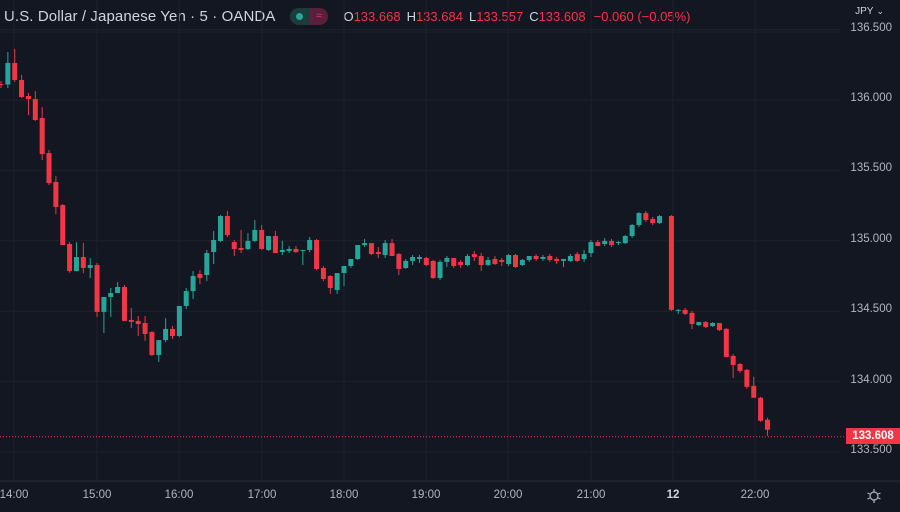 Image resolution: width=900 pixels, height=512 pixels. What do you see at coordinates (97, 495) in the screenshot?
I see `time-tick: 15:00` at bounding box center [97, 495].